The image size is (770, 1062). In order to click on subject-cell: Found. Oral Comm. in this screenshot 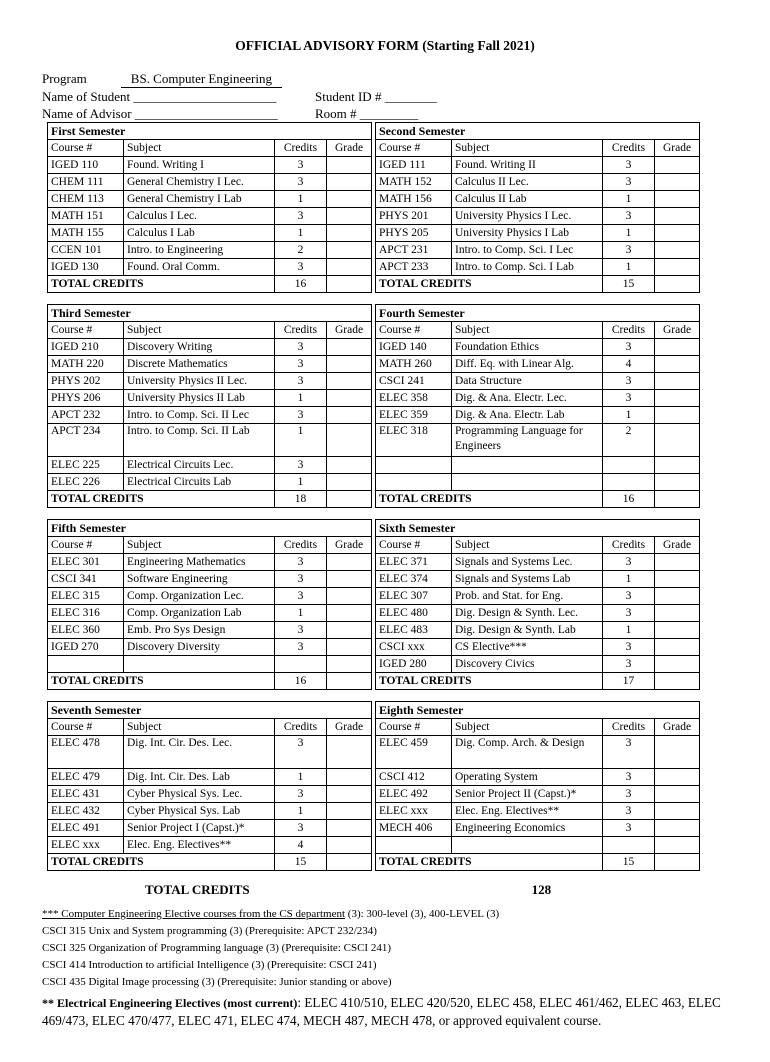, I will do `click(199, 267)`.